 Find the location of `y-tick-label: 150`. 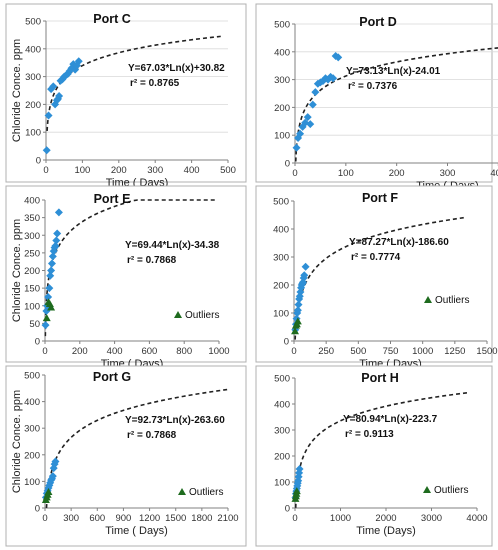

y-tick-label: 150 is located at coordinates (32, 289).